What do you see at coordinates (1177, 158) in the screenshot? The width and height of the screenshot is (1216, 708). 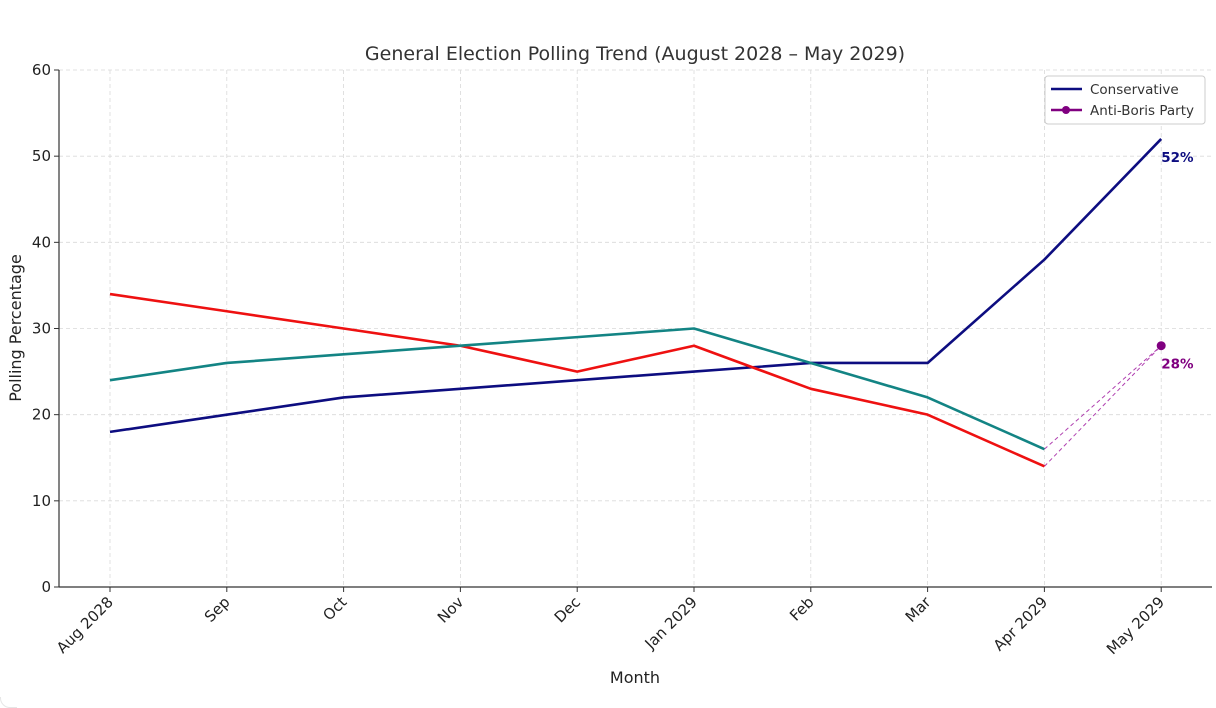 I see `value-annotation: 52%` at bounding box center [1177, 158].